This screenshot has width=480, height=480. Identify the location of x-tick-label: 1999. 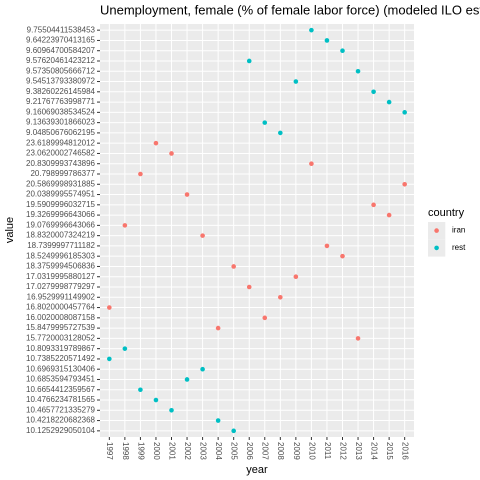
(140, 451).